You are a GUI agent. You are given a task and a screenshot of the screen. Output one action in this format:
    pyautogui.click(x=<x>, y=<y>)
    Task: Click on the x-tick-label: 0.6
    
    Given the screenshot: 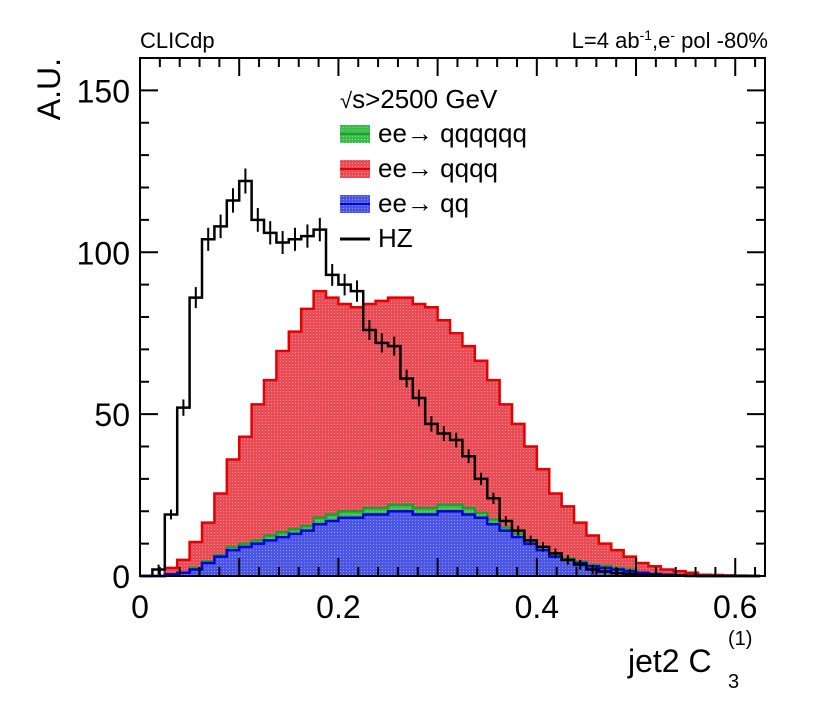 What is the action you would take?
    pyautogui.click(x=735, y=607)
    